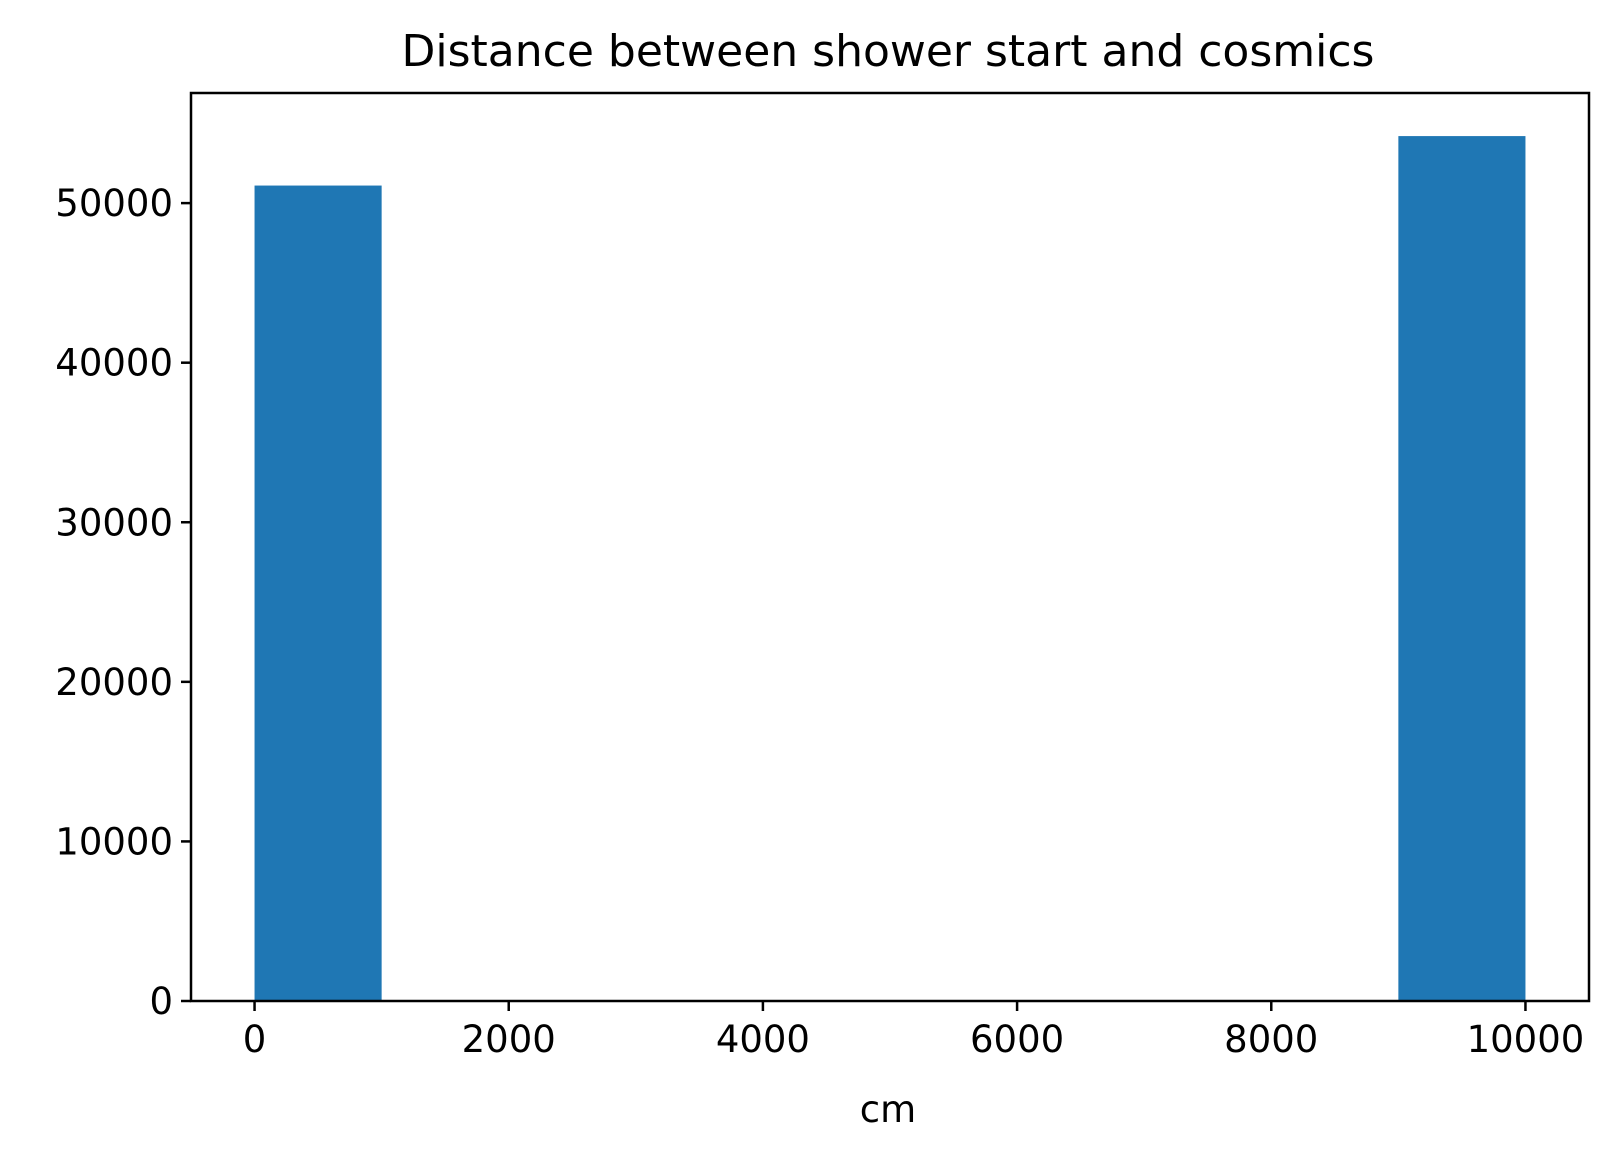 The image size is (1619, 1158). I want to click on x-axis-ticks: 0 2000 4000 6000 8000 10000, so click(914, 1031).